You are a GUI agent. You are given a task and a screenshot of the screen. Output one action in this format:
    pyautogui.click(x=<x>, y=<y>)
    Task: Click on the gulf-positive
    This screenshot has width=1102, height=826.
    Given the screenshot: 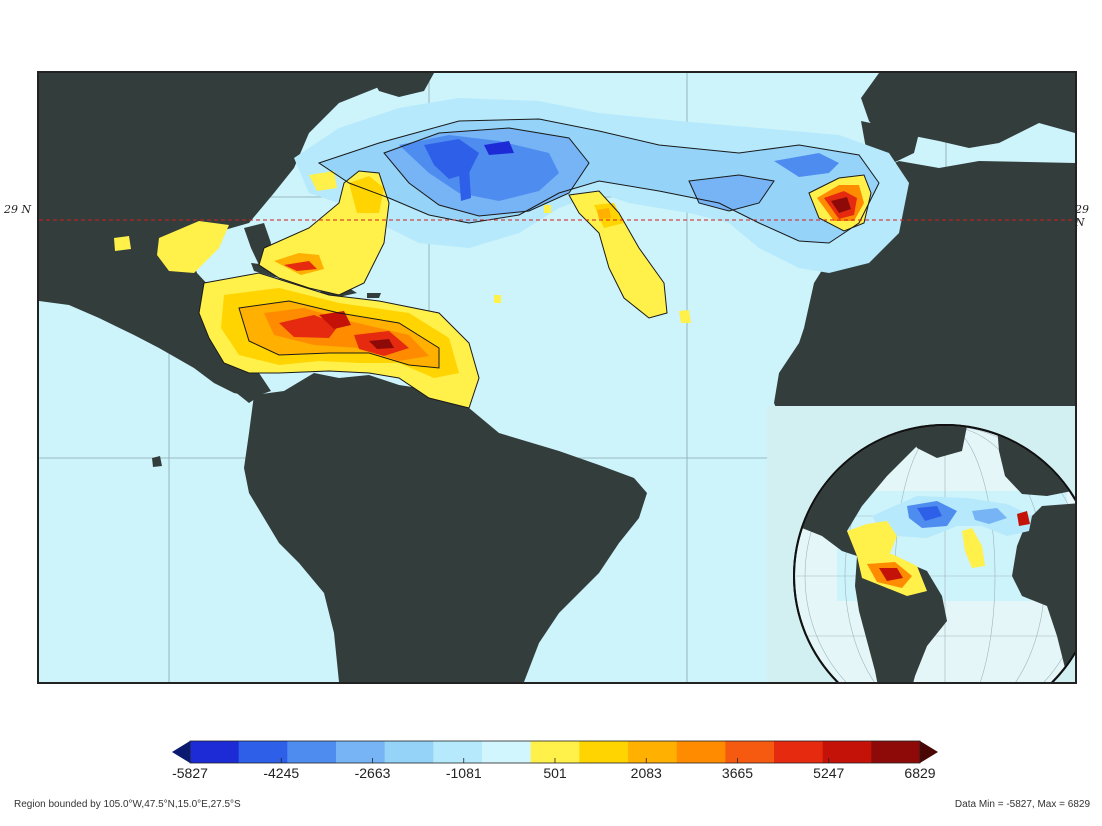 What is the action you would take?
    pyautogui.click(x=193, y=247)
    